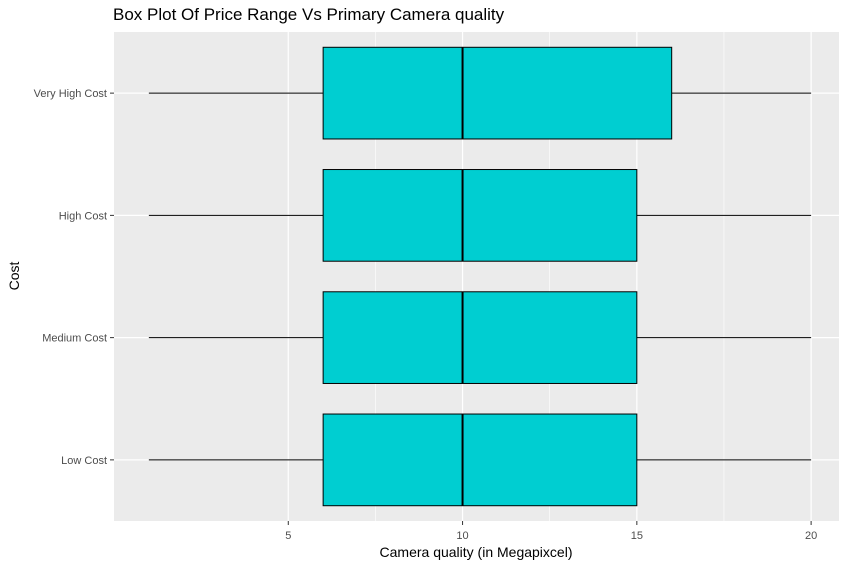 The width and height of the screenshot is (848, 568). I want to click on box-medium-cost, so click(480, 337).